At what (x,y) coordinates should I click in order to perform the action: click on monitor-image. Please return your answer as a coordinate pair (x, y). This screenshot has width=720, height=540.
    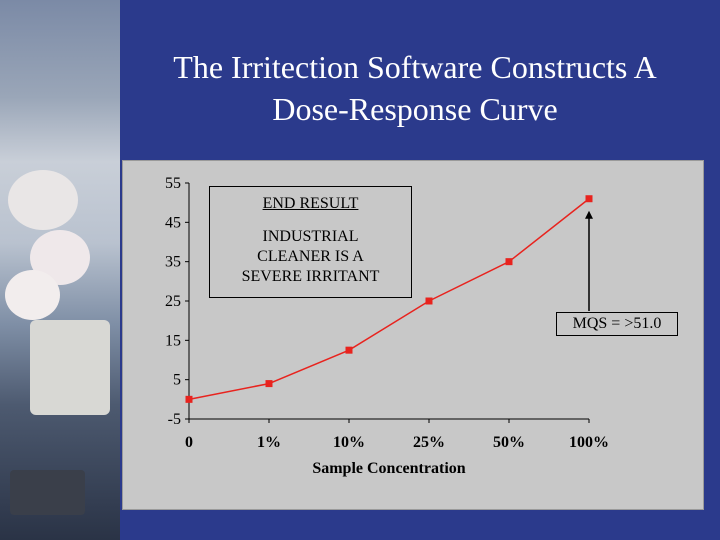
    Looking at the image, I should click on (70, 367).